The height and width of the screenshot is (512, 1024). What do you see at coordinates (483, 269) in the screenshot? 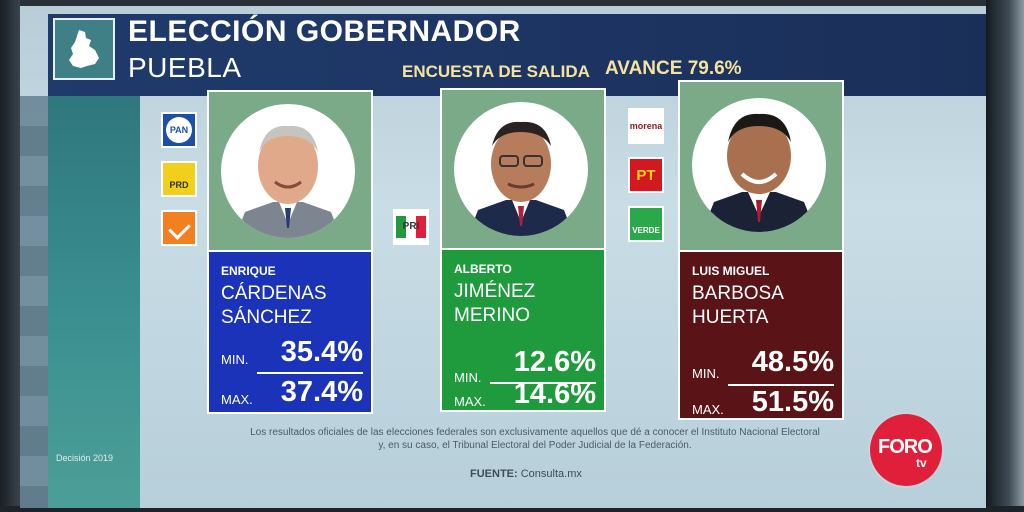
I see `candidate-first-name: ALBERTO` at bounding box center [483, 269].